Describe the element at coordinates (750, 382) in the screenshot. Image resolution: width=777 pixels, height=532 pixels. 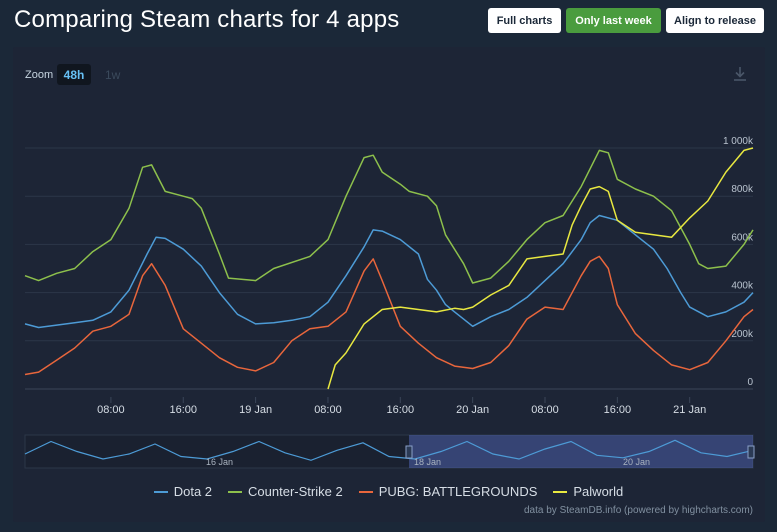
I see `y-tick-label: 0` at that location.